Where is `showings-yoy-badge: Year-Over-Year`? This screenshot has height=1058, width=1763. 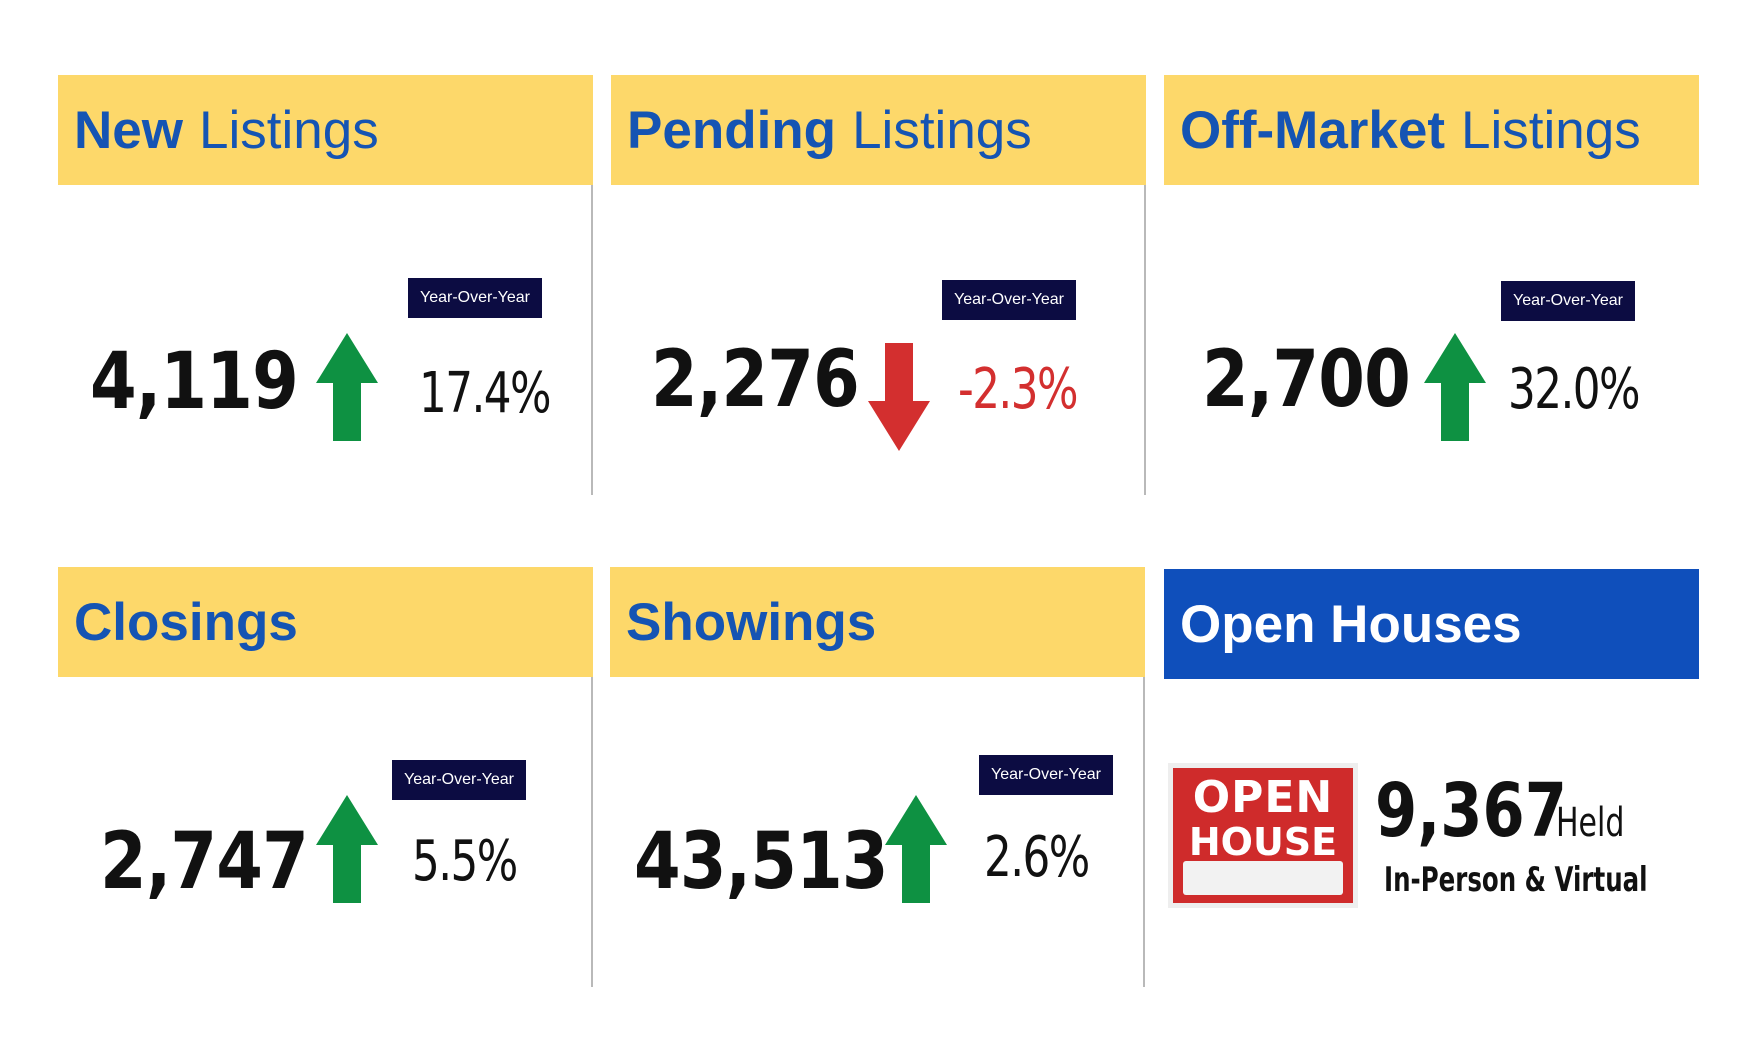 showings-yoy-badge: Year-Over-Year is located at coordinates (1046, 775).